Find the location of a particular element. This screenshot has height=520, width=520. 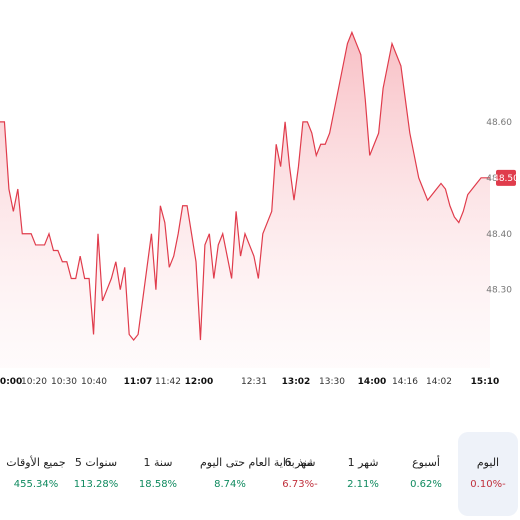

period-tab: أسبوع 0.62% is located at coordinates (426, 461).